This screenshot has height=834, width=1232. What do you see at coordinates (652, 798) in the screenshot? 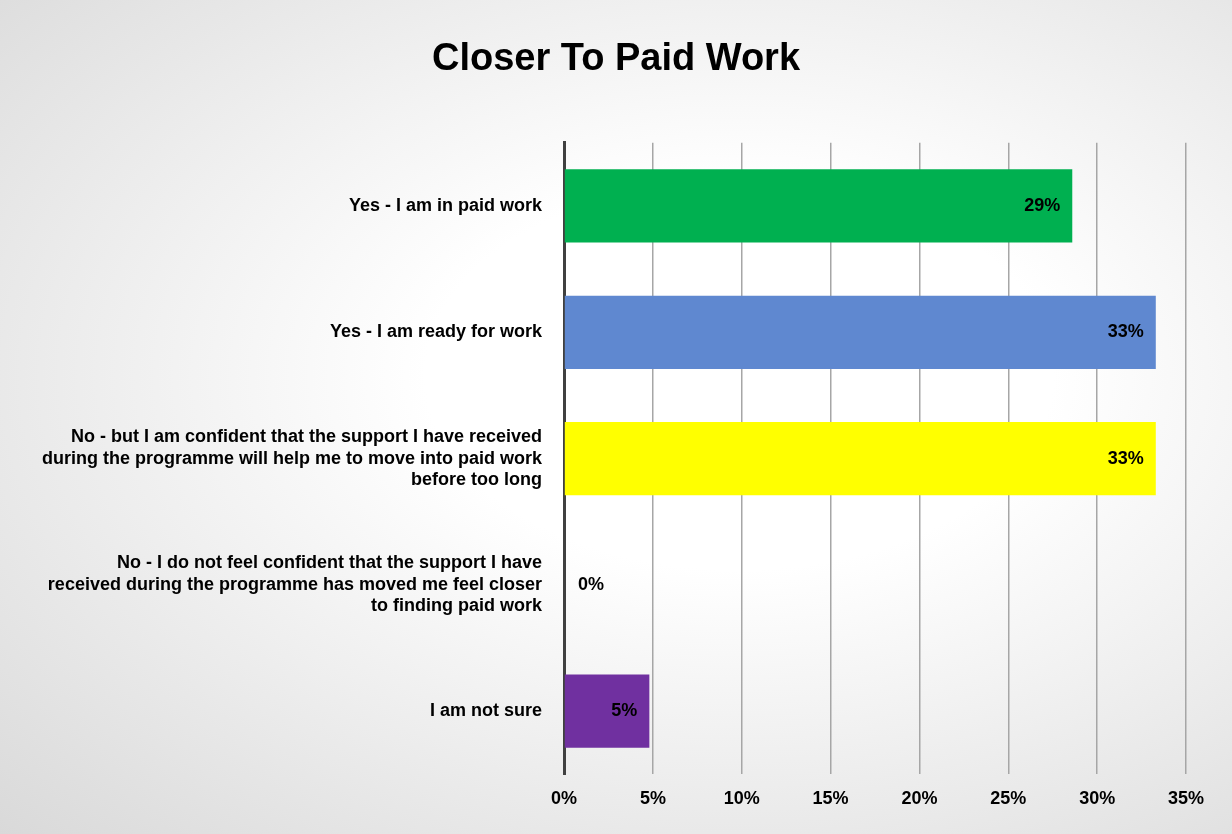
I see `x-tick-label: 5%` at bounding box center [652, 798].